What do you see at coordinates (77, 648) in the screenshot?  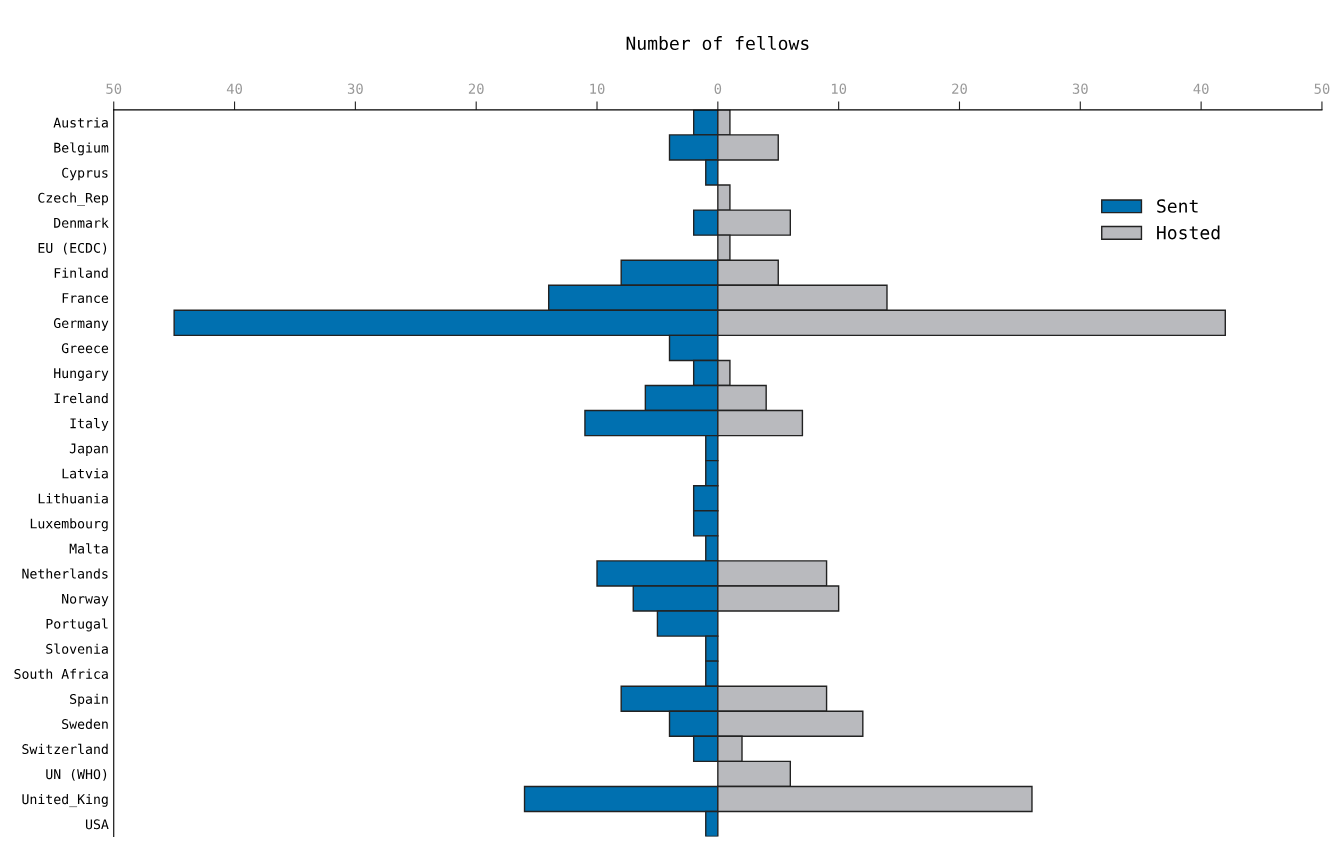 I see `y-tick-label: Slovenia` at bounding box center [77, 648].